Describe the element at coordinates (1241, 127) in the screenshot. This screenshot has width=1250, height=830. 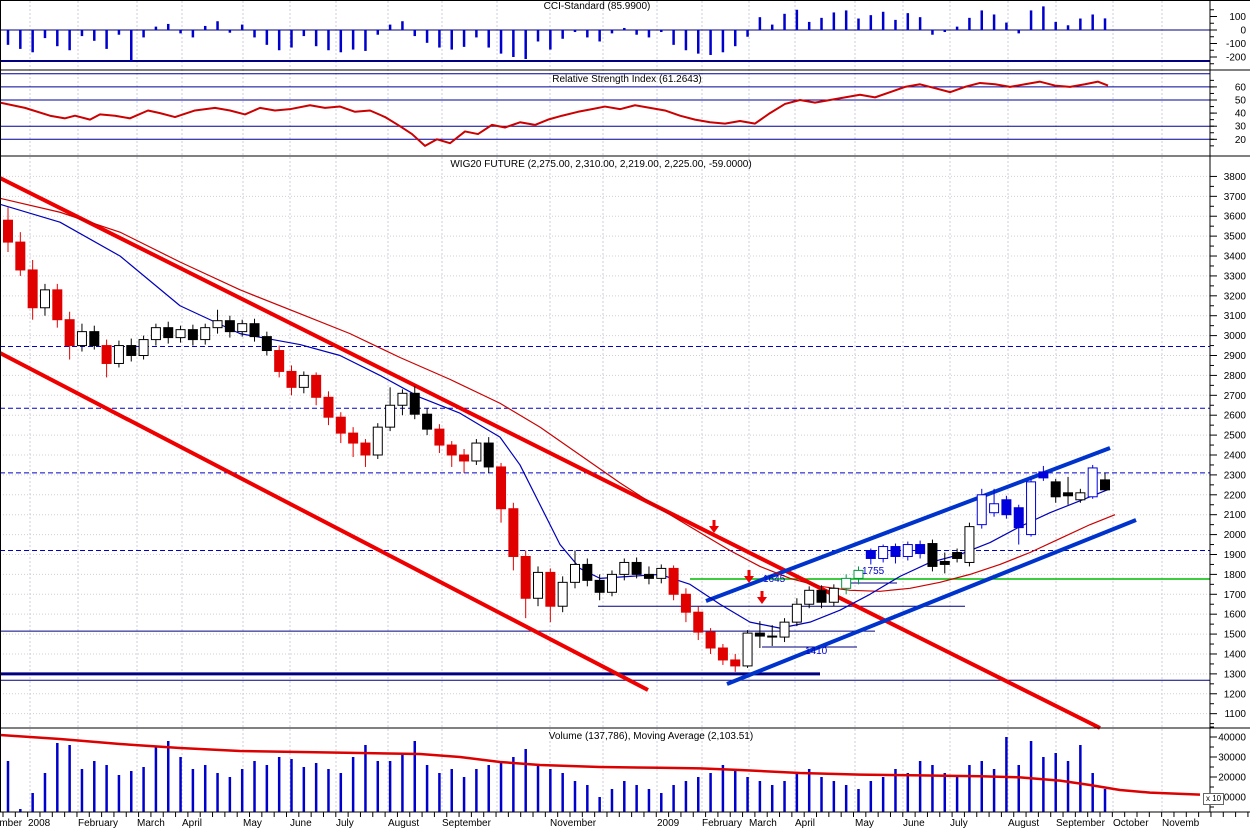
I see `rsi-axis-label: 30` at that location.